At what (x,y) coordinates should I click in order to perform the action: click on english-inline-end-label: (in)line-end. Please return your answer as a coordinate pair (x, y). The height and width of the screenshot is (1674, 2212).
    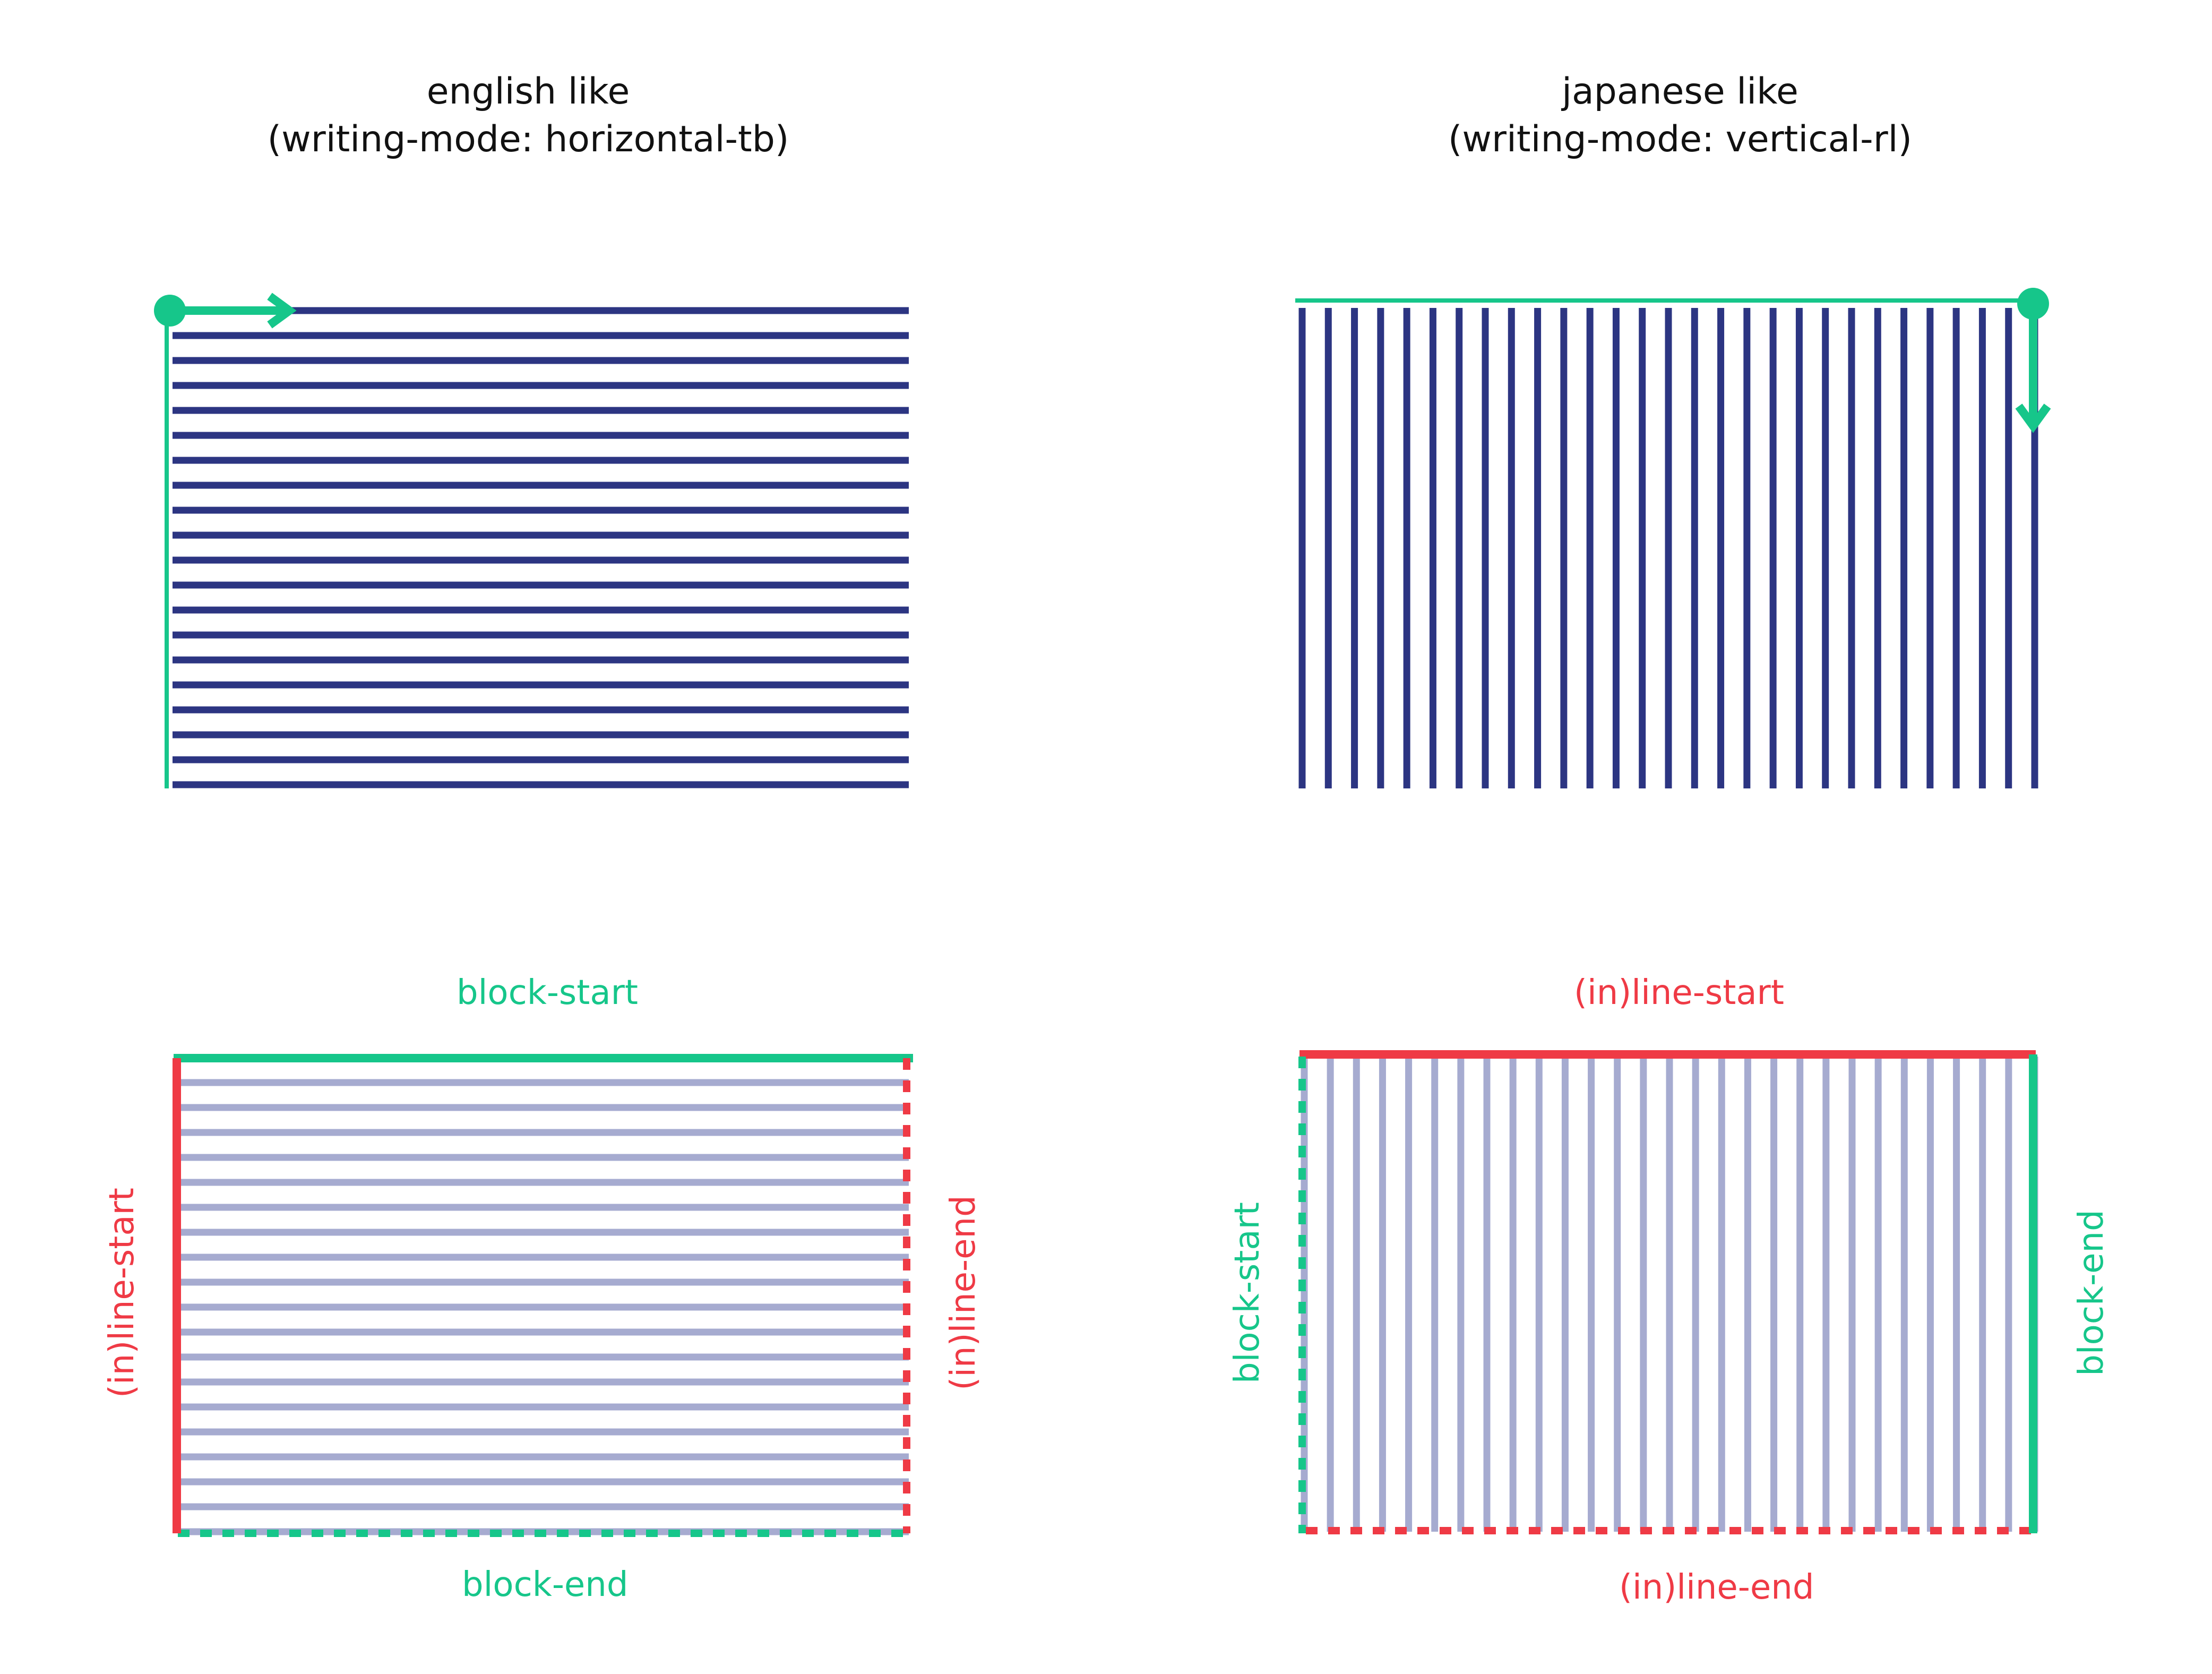
    Looking at the image, I should click on (963, 1292).